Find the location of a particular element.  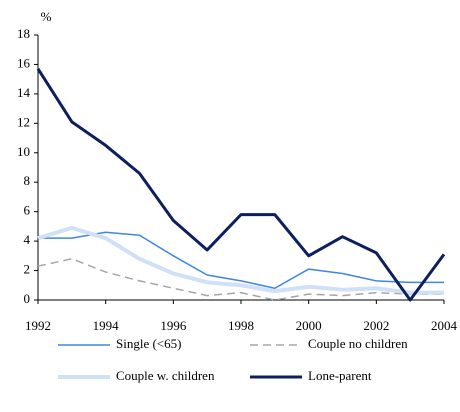

y-tick-label: 16 is located at coordinates (24, 62).